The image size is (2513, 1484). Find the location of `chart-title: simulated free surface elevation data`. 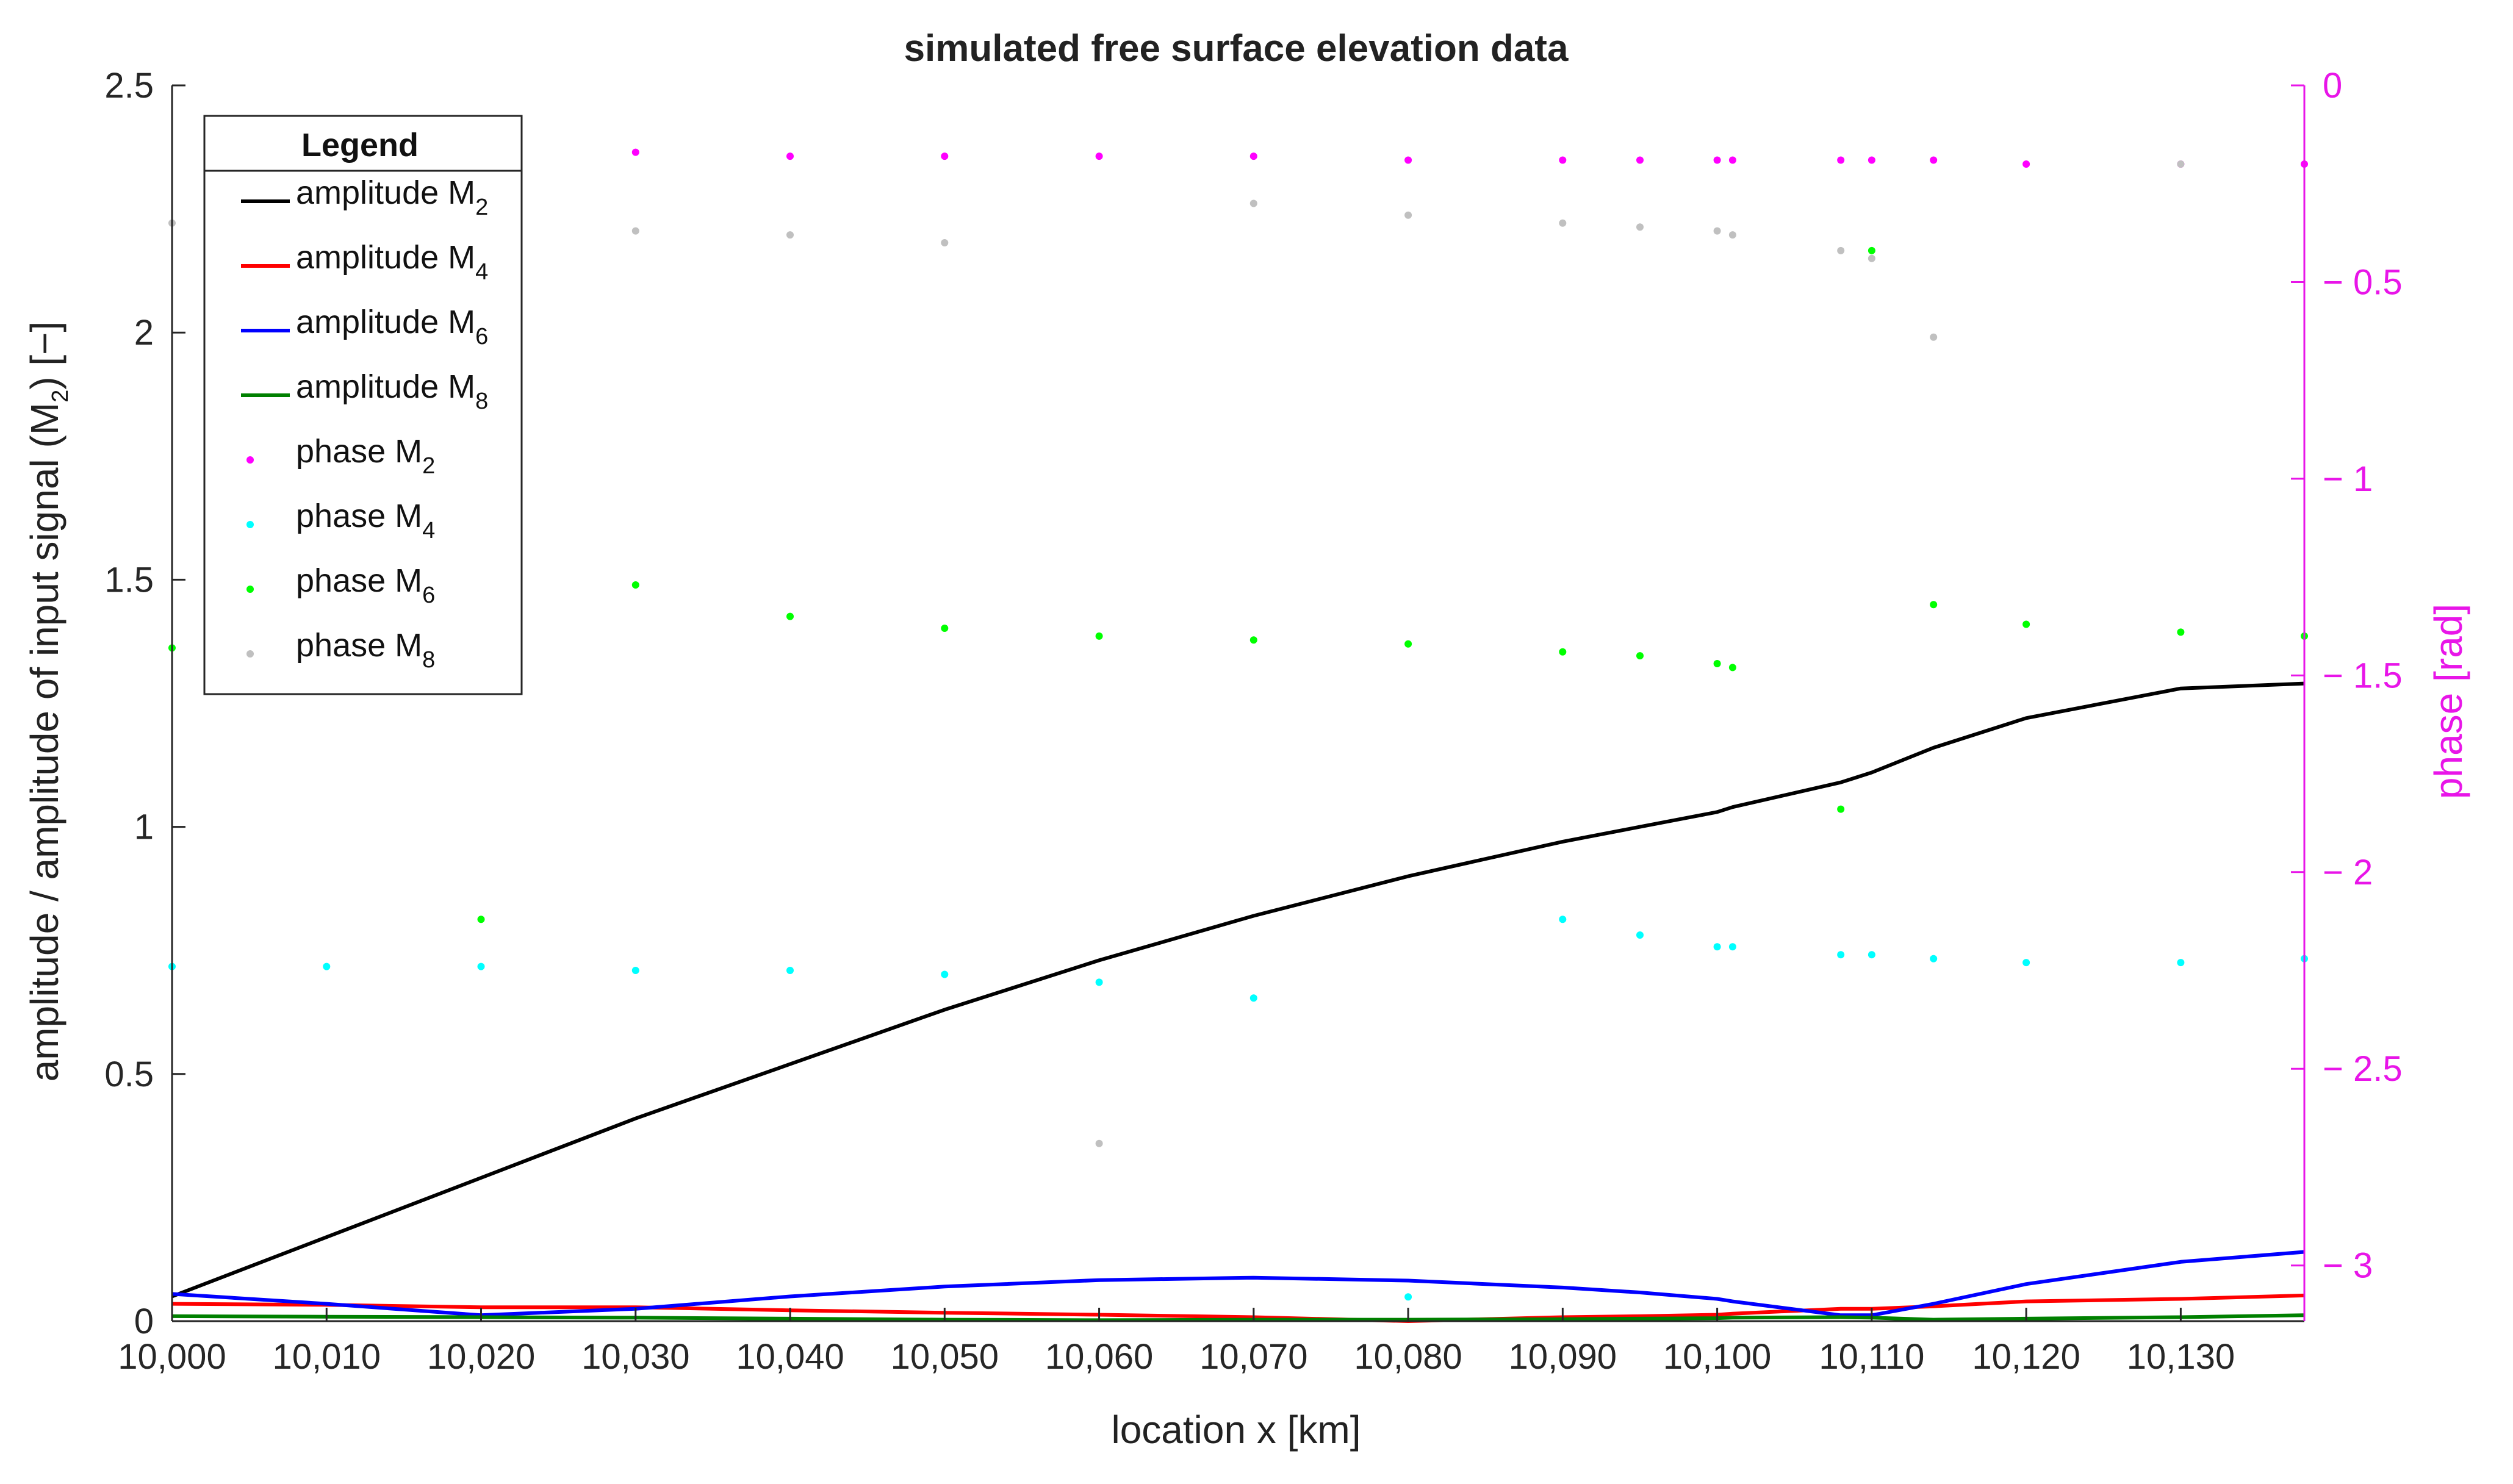

chart-title: simulated free surface elevation data is located at coordinates (1236, 48).